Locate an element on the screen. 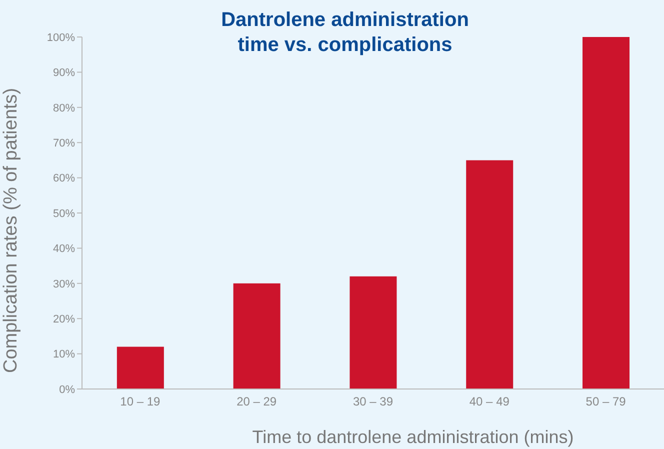 The height and width of the screenshot is (449, 664). y-tick-label: 80% is located at coordinates (64, 108).